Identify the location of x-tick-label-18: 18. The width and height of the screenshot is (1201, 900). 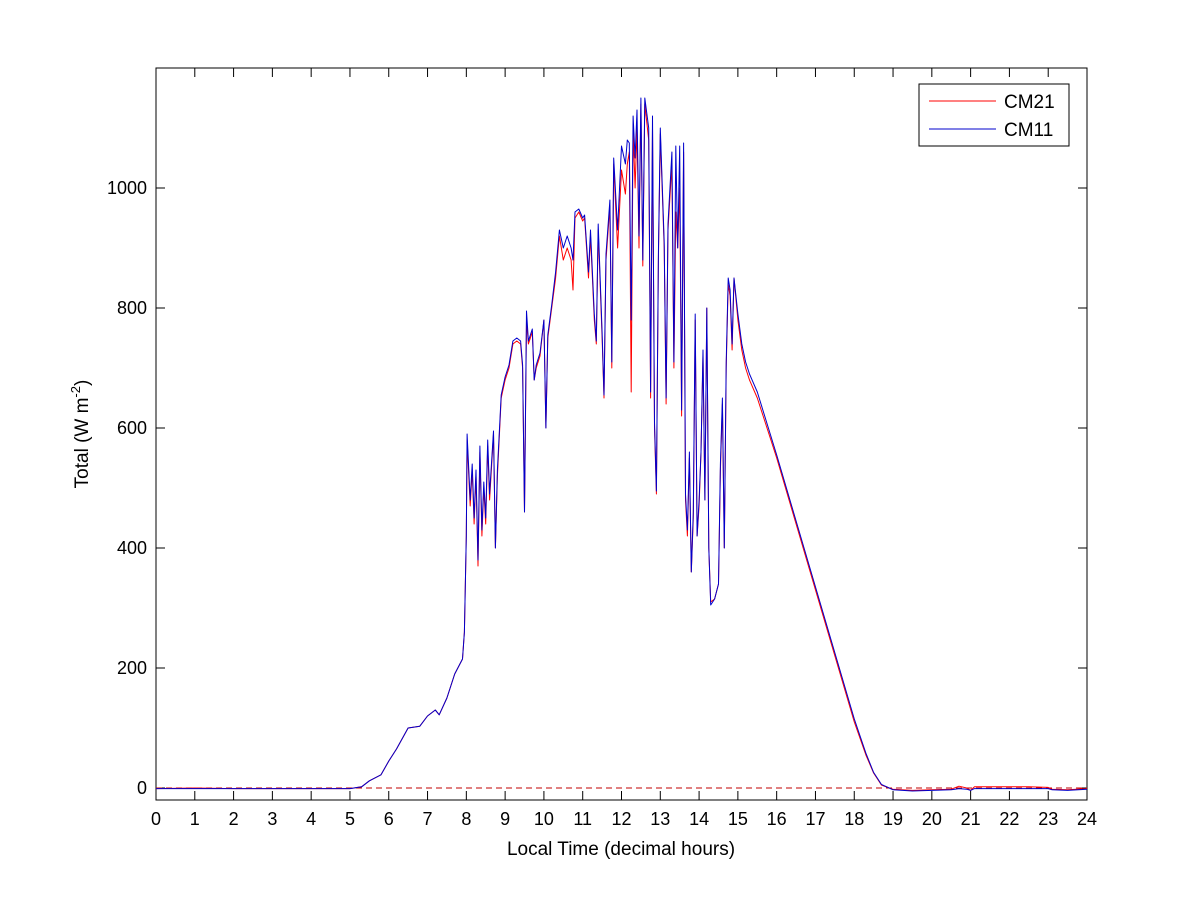
(854, 819).